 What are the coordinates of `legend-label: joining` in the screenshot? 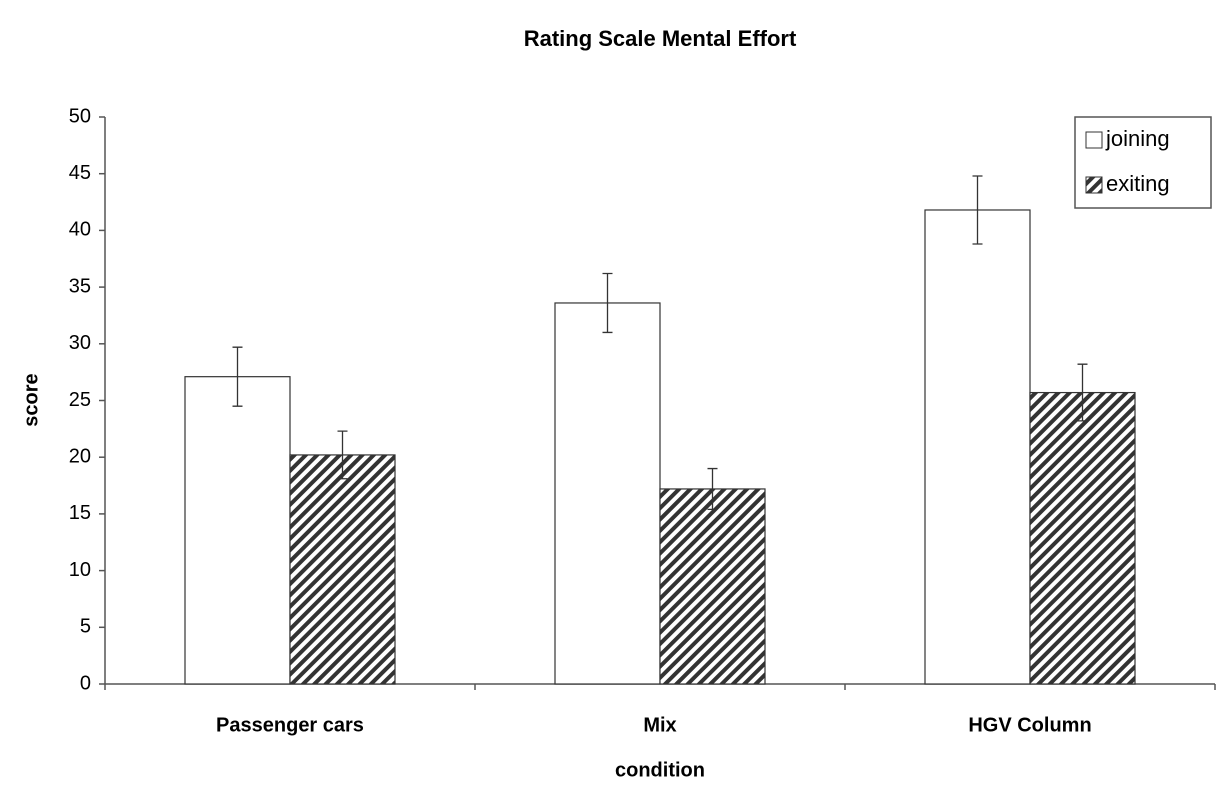 It's located at (1137, 138).